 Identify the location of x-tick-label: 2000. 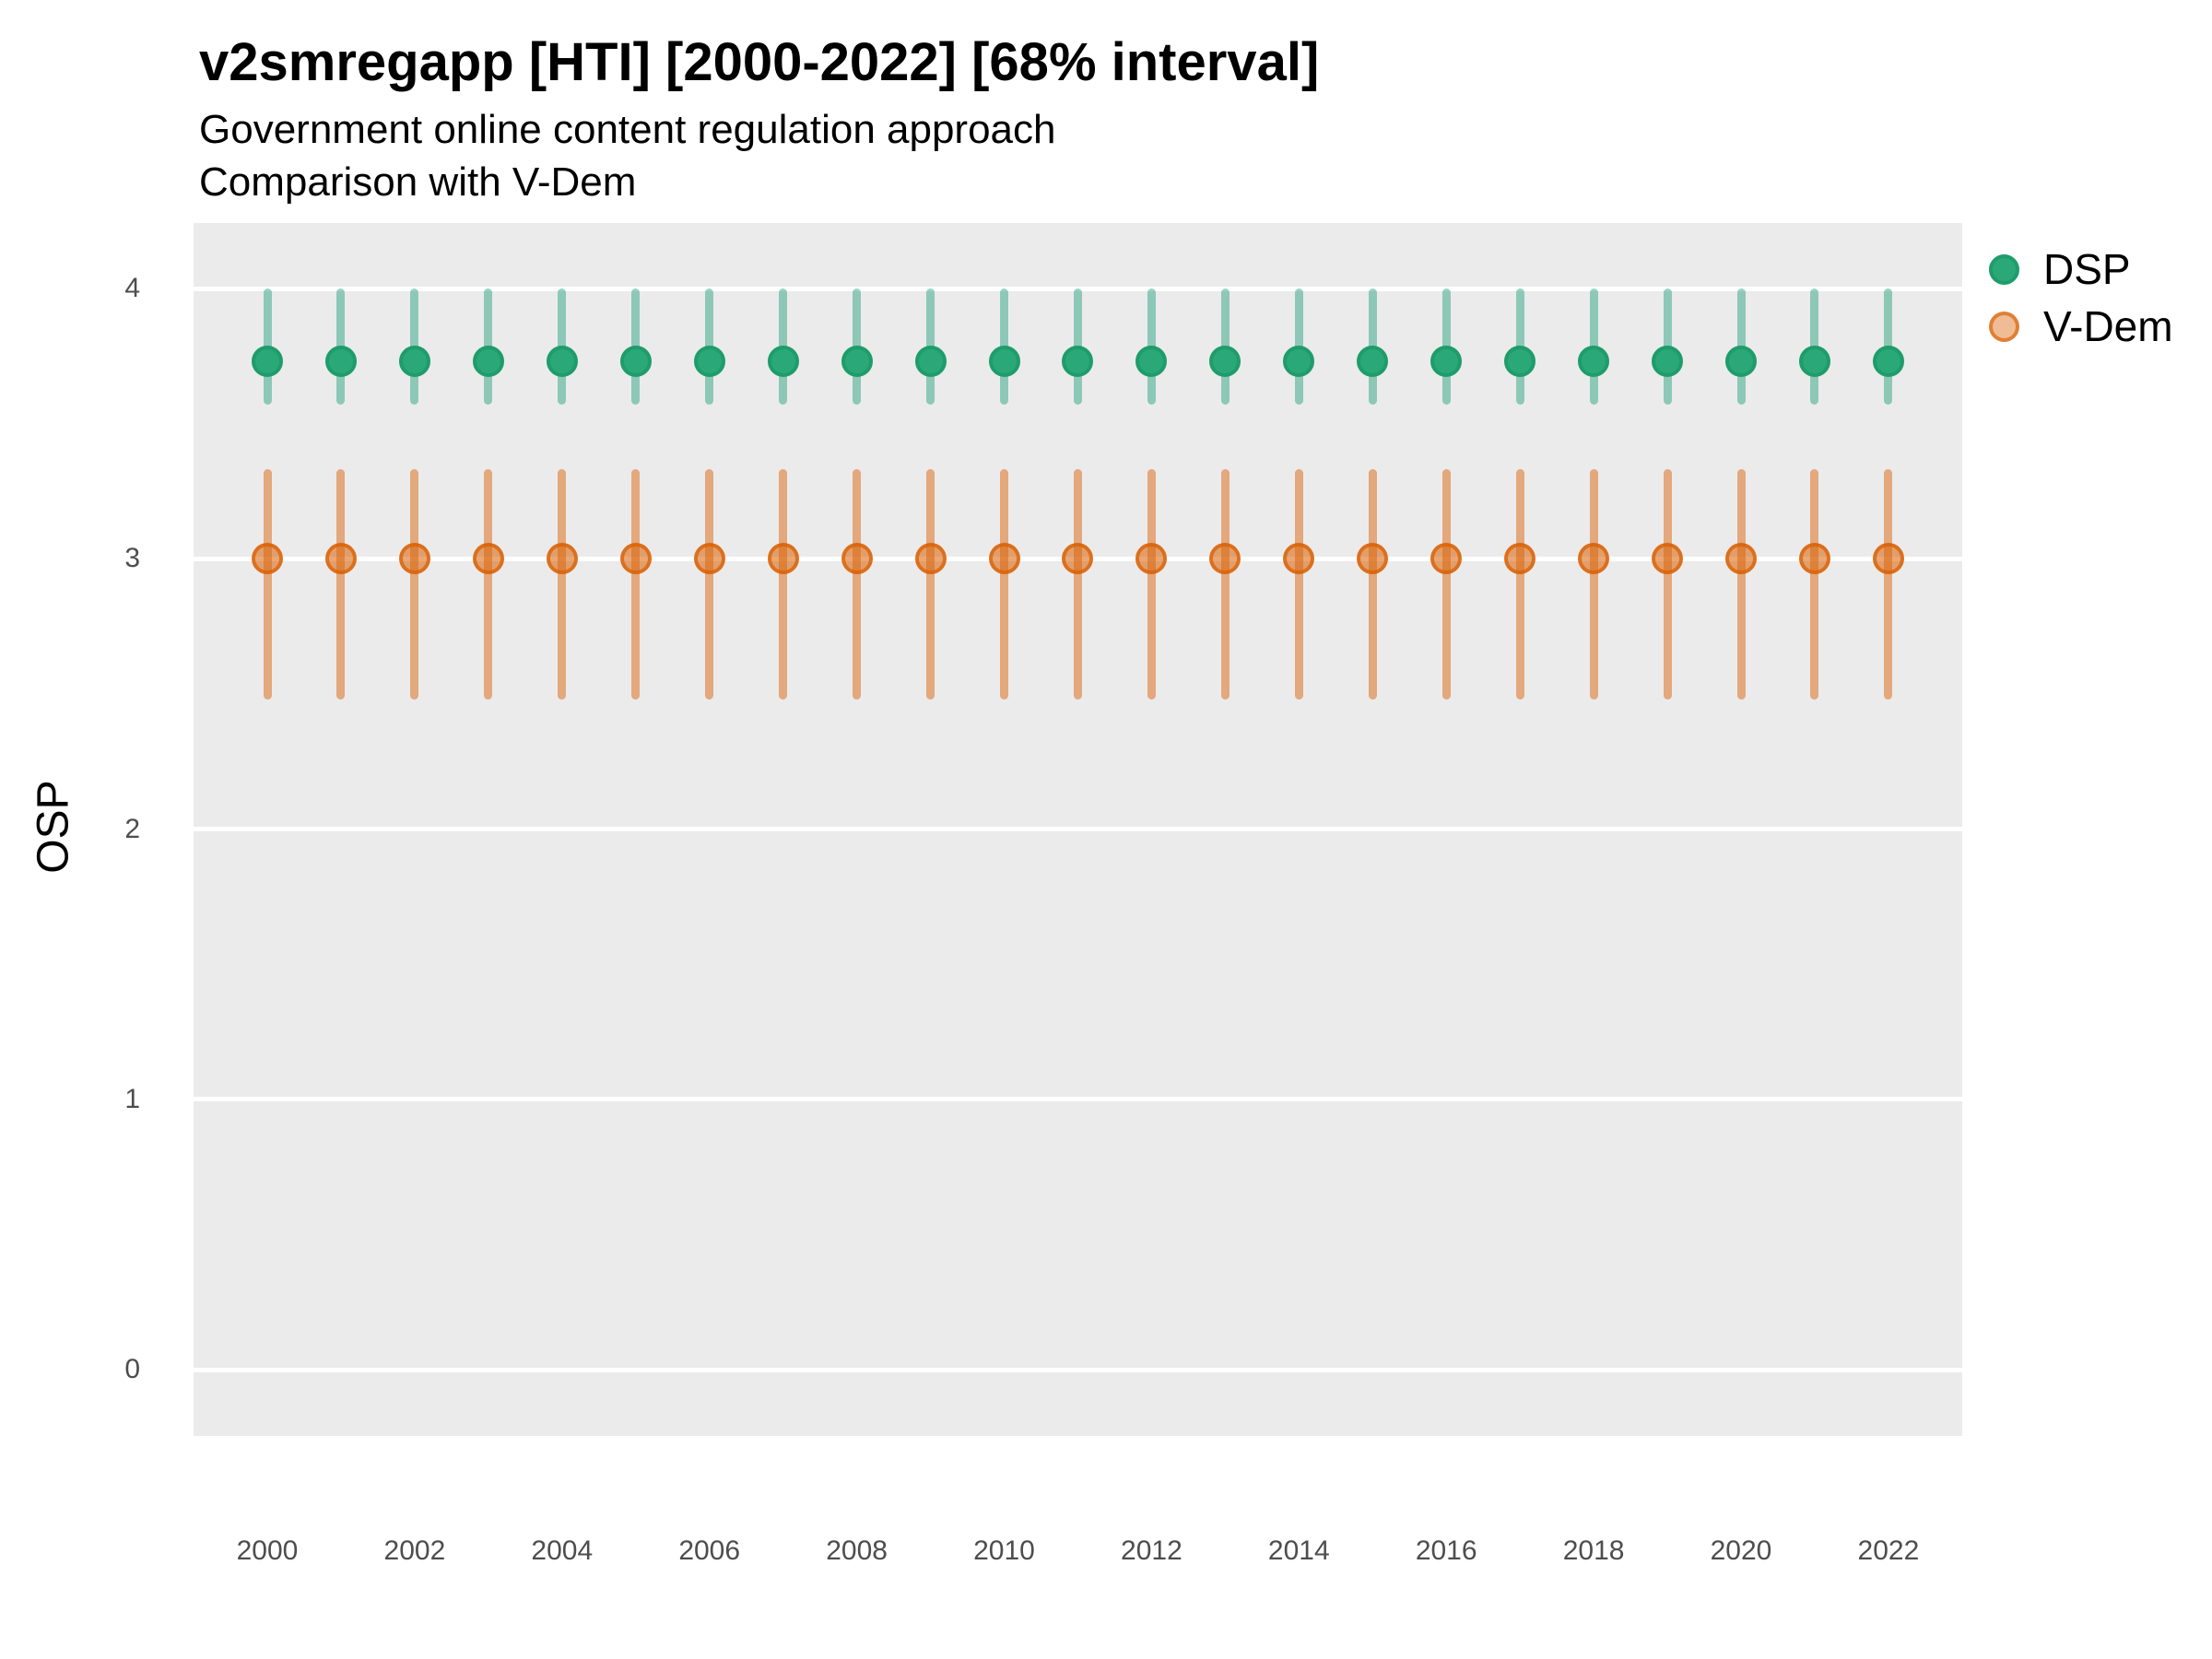
(267, 1550).